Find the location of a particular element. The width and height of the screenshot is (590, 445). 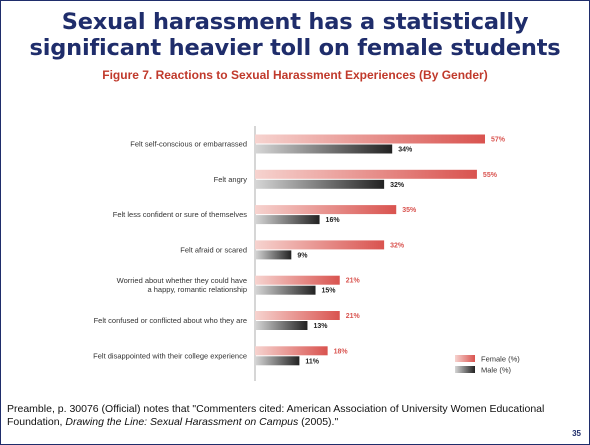

legend-male-label: Male (%) is located at coordinates (496, 370).